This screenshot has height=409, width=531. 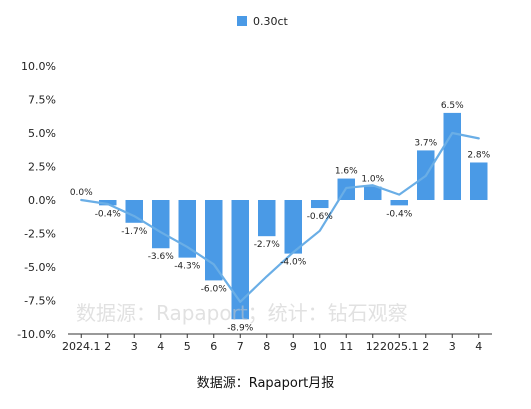 What do you see at coordinates (293, 346) in the screenshot?
I see `x-tick-label: 9` at bounding box center [293, 346].